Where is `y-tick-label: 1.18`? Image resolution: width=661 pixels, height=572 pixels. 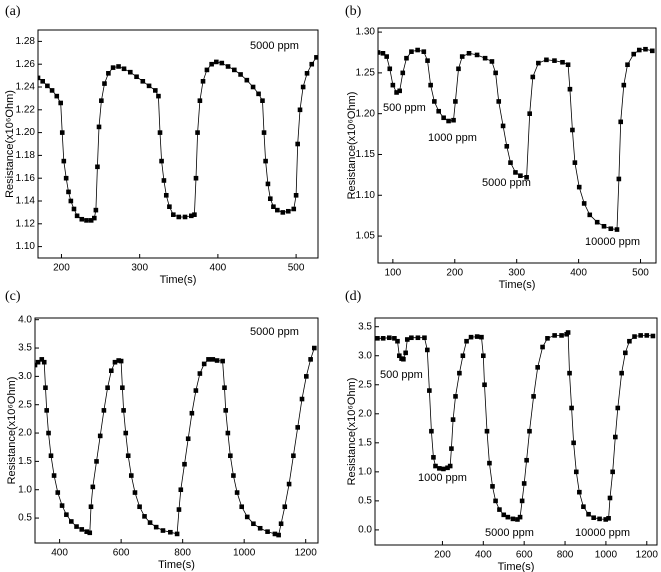 y-tick-label: 1.18 is located at coordinates (26, 155).